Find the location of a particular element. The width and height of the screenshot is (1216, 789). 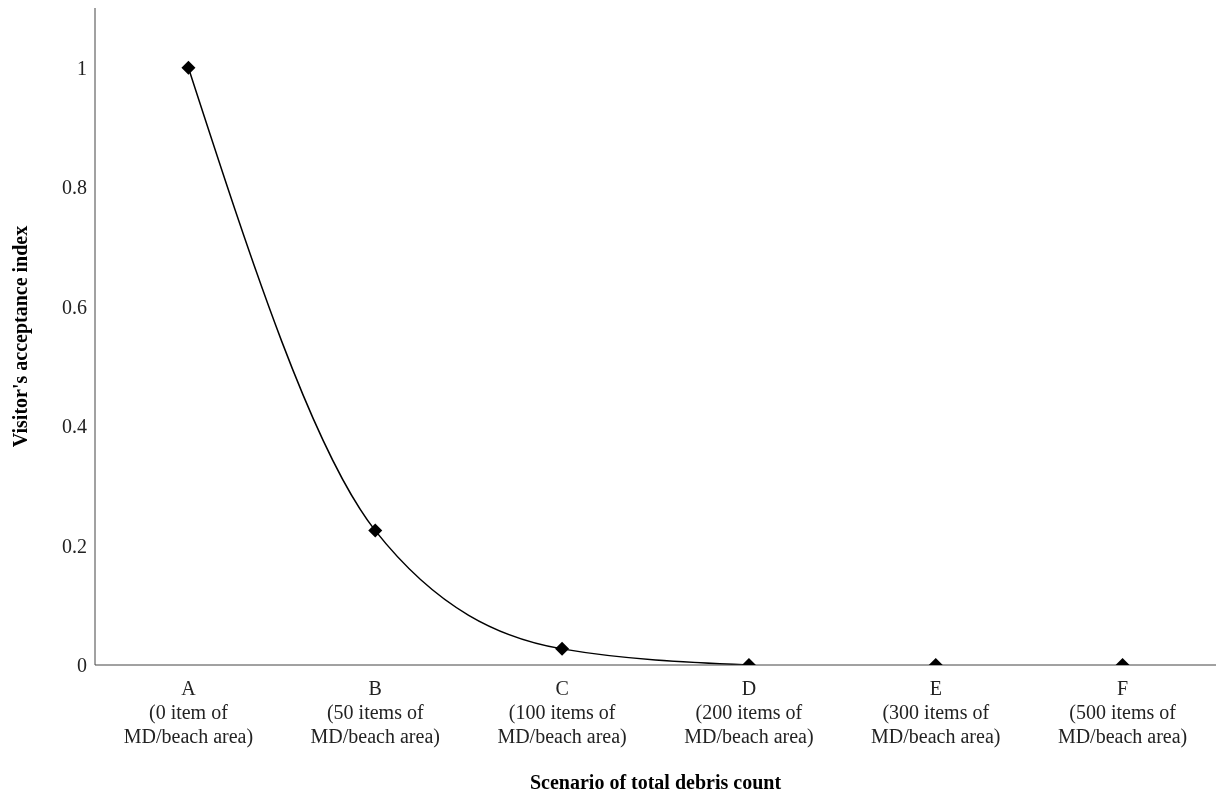

x-tick-label: D (200 items of MD/beach area) is located at coordinates (749, 712).